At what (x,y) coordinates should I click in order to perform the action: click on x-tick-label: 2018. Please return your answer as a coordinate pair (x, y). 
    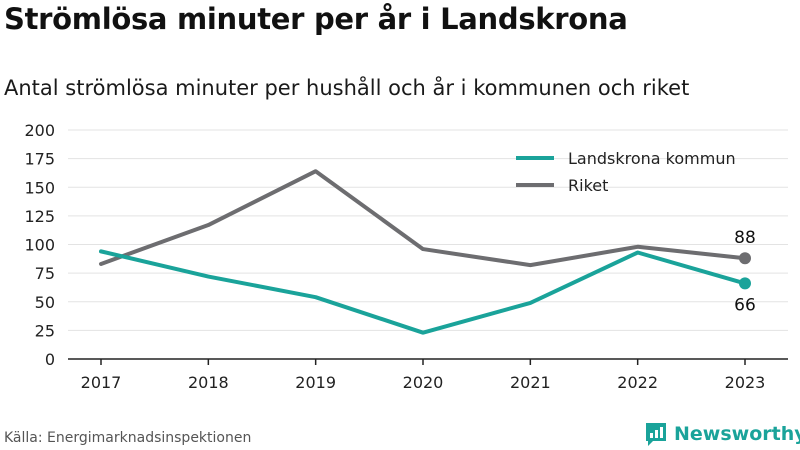
    Looking at the image, I should click on (208, 382).